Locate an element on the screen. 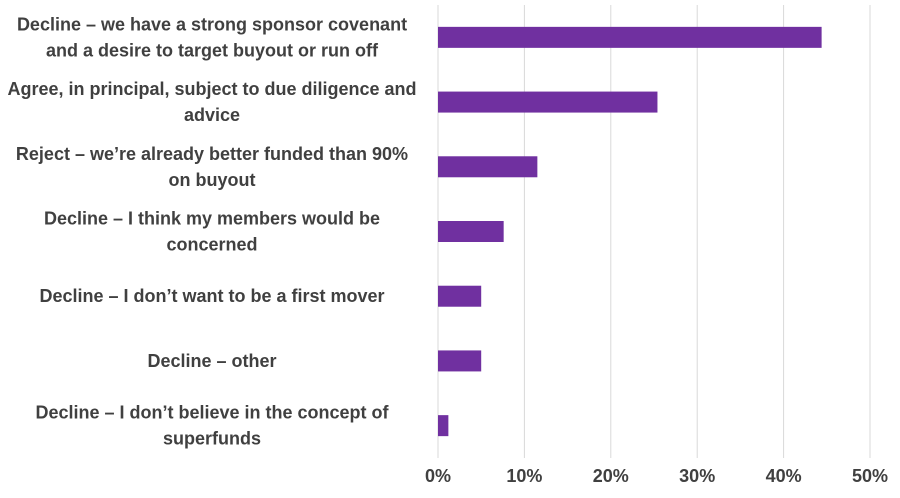 The width and height of the screenshot is (900, 498). category-label-line: Decline – other is located at coordinates (211, 361).